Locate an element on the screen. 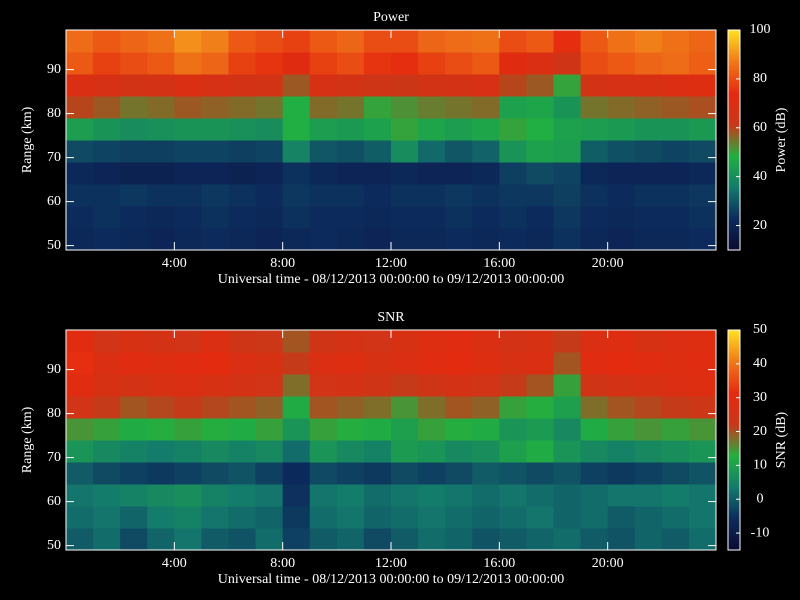 This screenshot has height=600, width=800. y-tick-label: 80 is located at coordinates (54, 413).